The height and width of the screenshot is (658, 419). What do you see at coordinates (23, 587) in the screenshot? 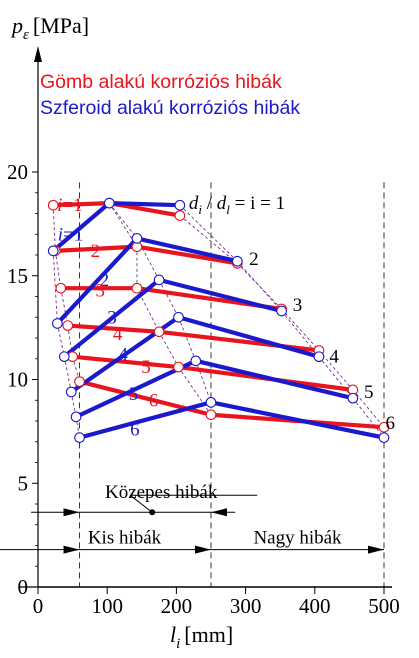
I see `y-tick-label: 0` at bounding box center [23, 587].